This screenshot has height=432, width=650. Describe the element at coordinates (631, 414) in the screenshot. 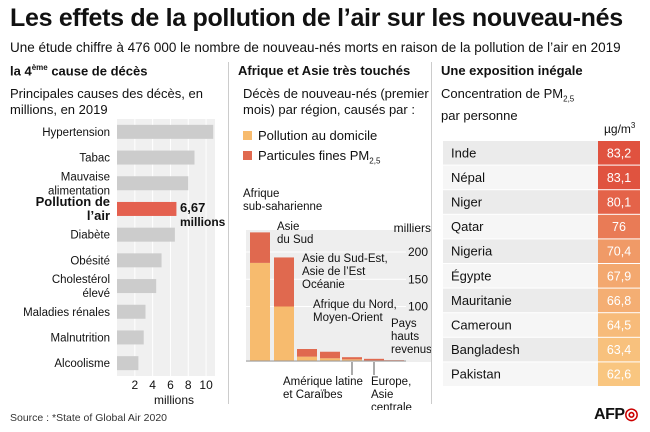

I see `logo-mark-icon: ◎` at that location.